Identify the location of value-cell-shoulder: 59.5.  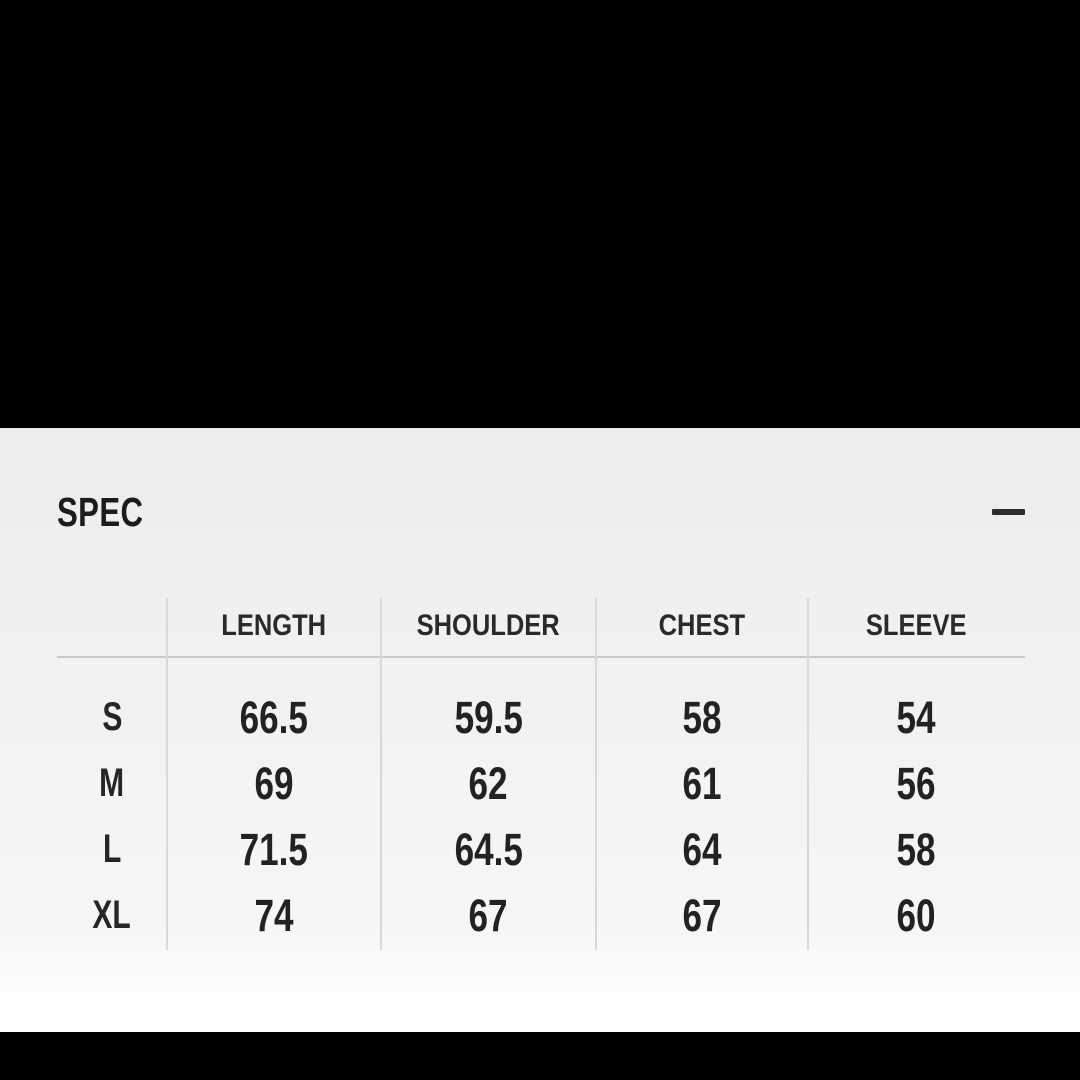
(488, 717).